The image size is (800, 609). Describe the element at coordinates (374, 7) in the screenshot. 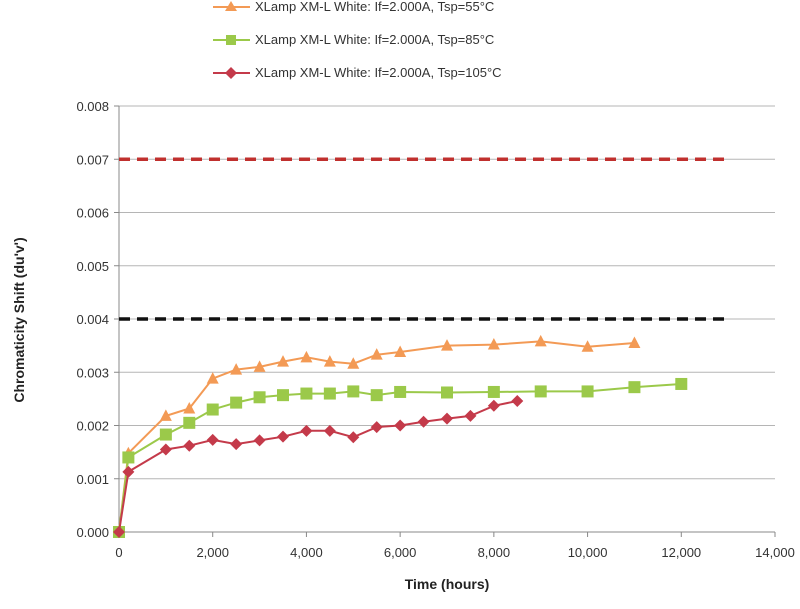

I see `legend-label-55c: XLamp XM-L White: If=2.000A, Tsp=55°C` at that location.